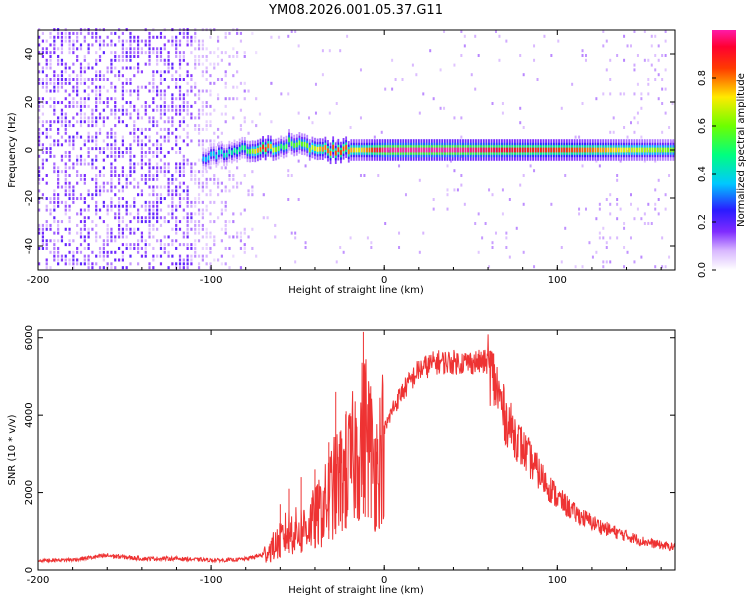  I want to click on colorbar-tick-label: 0.0, so click(702, 270).